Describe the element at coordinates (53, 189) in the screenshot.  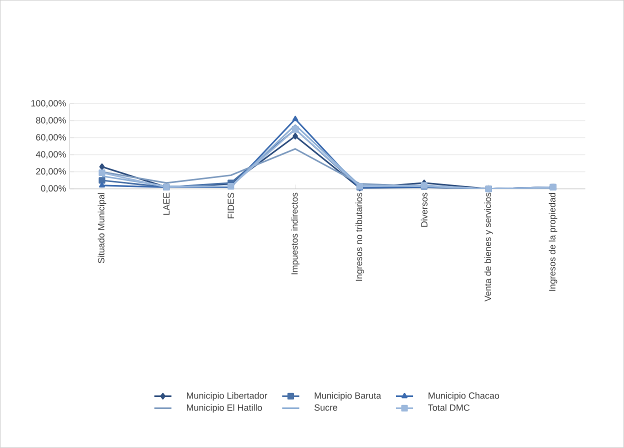
I see `y-tick-label: 0,00%` at that location.